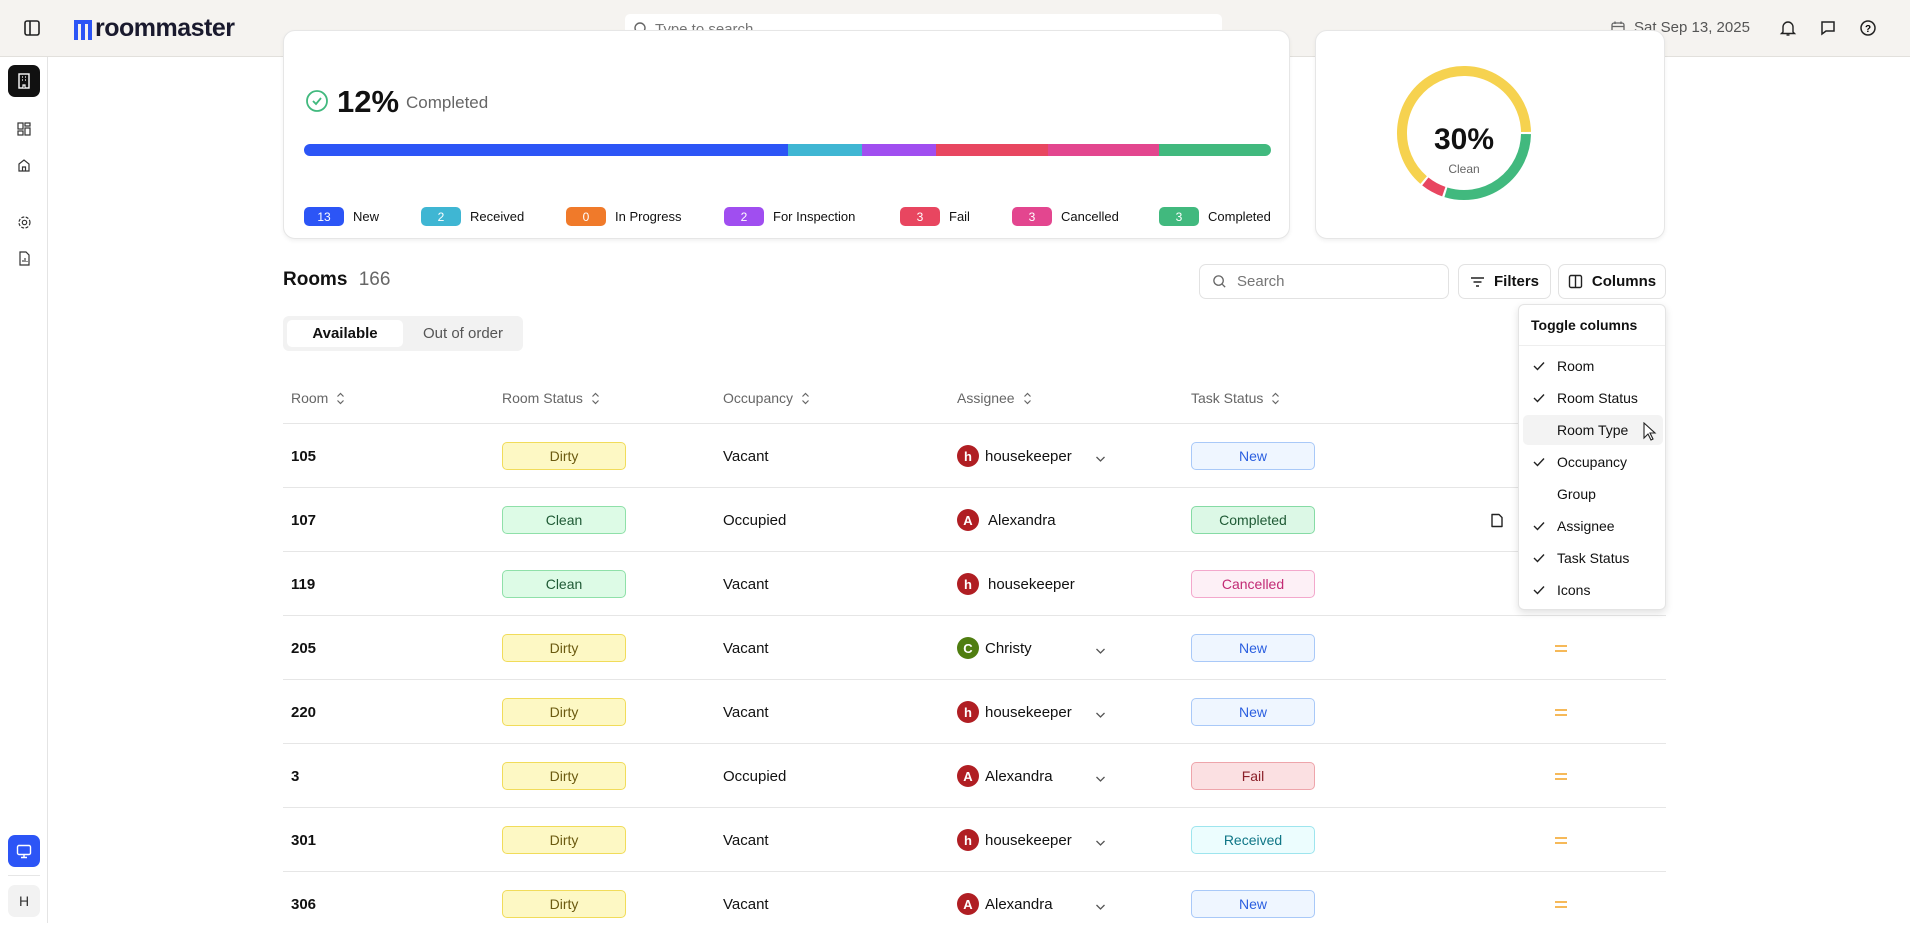  Describe the element at coordinates (1504, 281) in the screenshot. I see `filters-button: Filters` at that location.